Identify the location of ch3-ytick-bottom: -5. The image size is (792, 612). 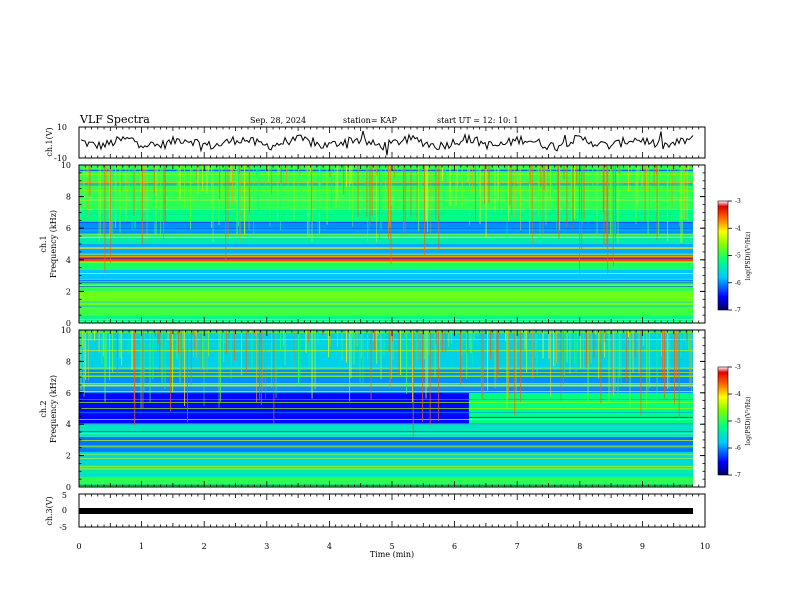
(63, 527).